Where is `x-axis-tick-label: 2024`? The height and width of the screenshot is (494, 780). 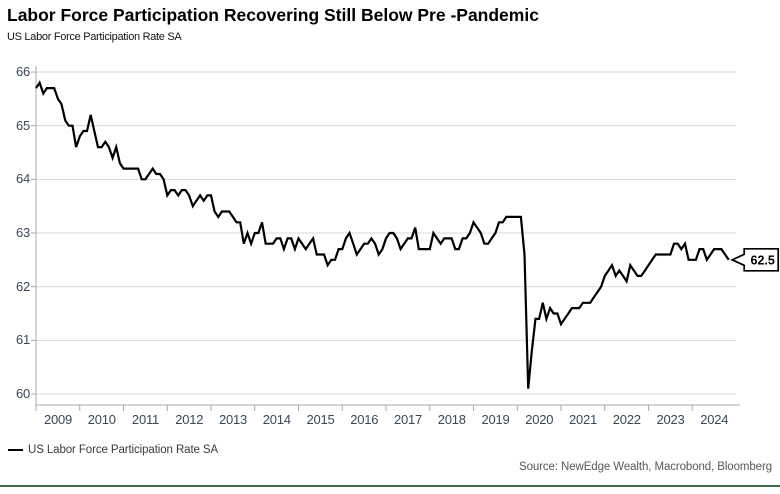
x-axis-tick-label: 2024 is located at coordinates (714, 419).